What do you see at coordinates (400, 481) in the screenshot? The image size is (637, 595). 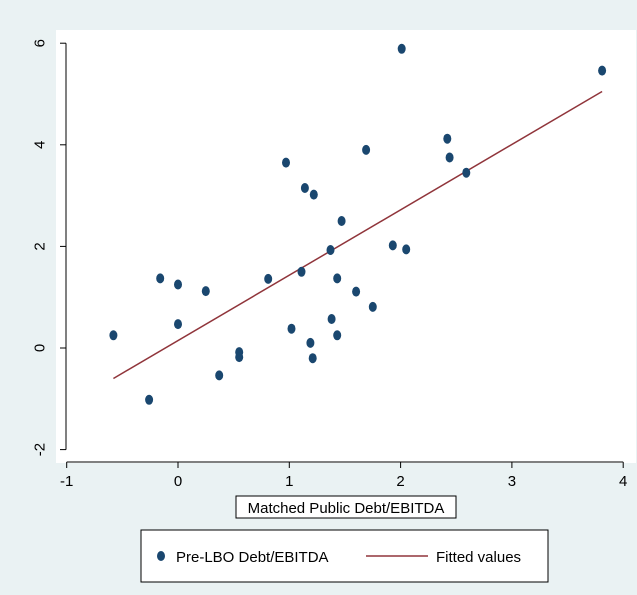 I see `x-tick-label: 2` at bounding box center [400, 481].